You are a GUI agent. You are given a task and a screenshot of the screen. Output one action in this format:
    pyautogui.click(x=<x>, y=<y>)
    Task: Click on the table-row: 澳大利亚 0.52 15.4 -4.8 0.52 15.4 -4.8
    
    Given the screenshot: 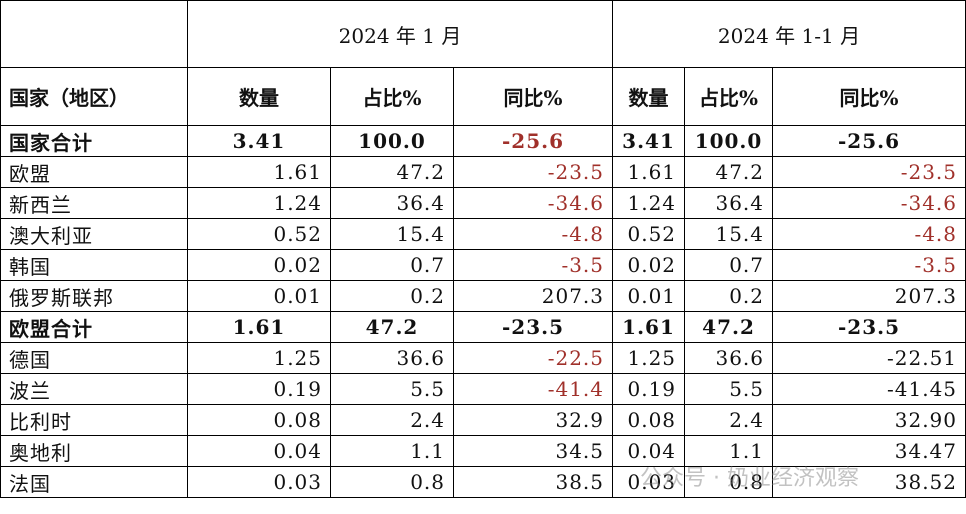 What is the action you would take?
    pyautogui.click(x=483, y=234)
    